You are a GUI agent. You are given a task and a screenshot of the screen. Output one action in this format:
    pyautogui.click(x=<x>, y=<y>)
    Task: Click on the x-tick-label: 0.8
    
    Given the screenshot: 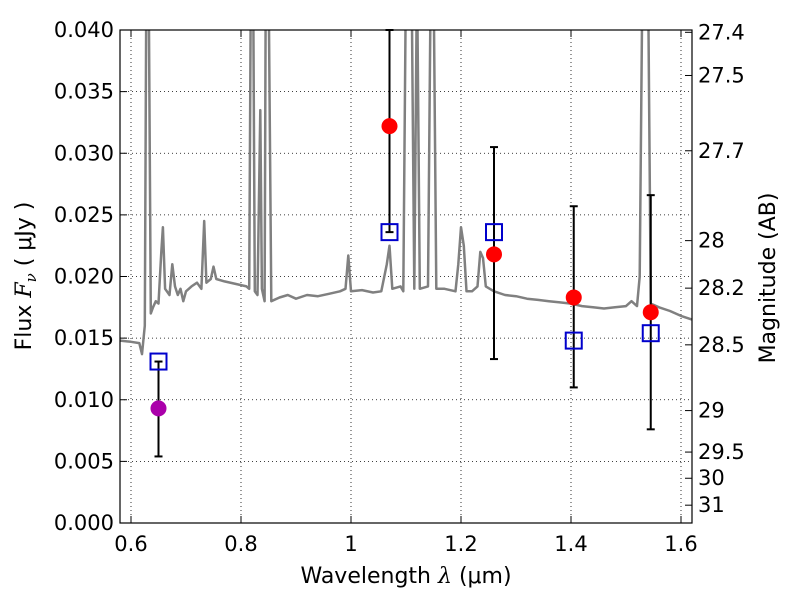 What is the action you would take?
    pyautogui.click(x=240, y=544)
    